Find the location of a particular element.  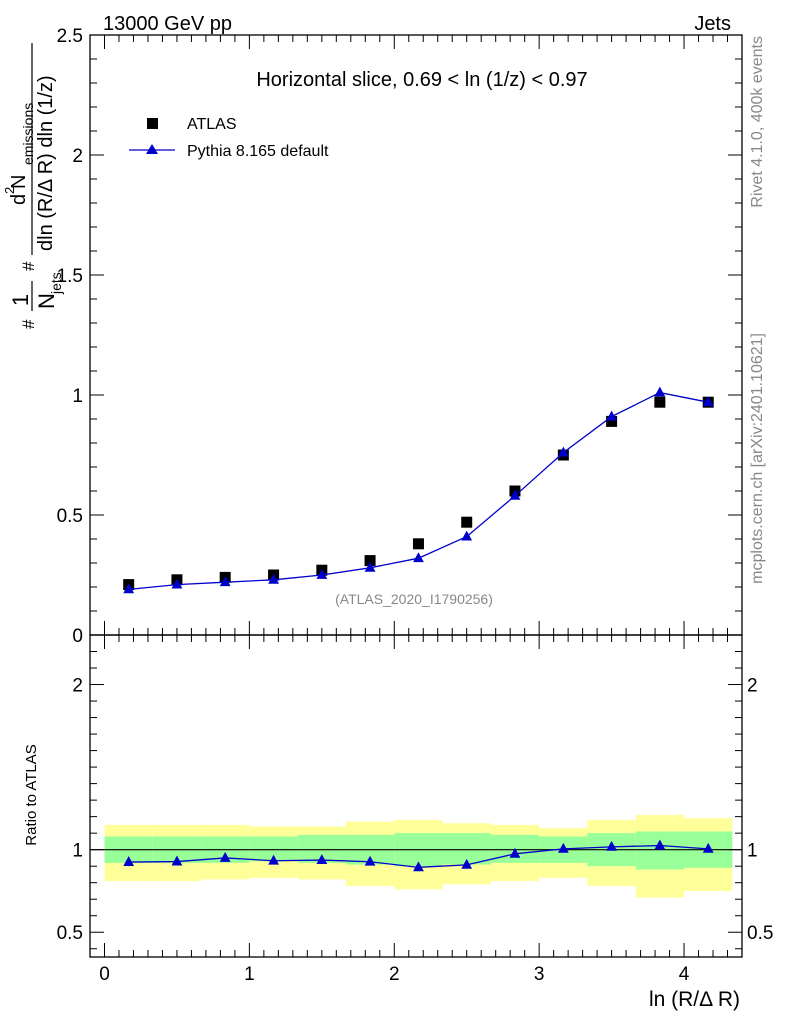

ratio-y-label: Ratio to ATLAS is located at coordinates (31, 794).